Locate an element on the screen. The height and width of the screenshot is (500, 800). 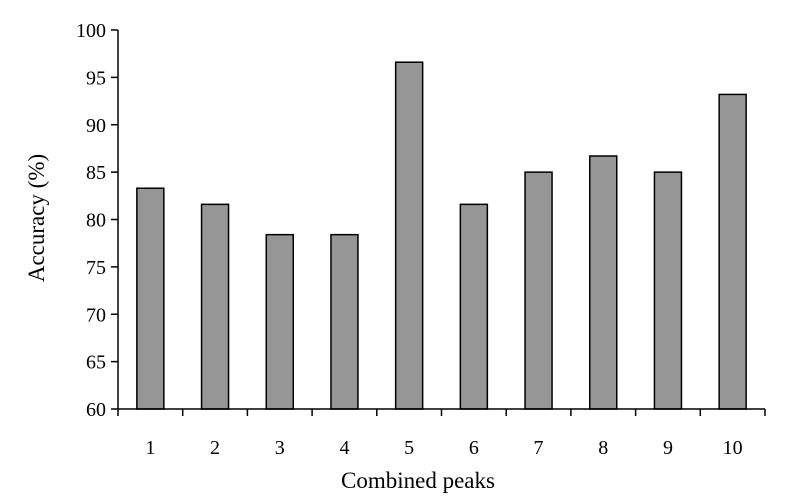
x-tick-label: 6 is located at coordinates (474, 448).